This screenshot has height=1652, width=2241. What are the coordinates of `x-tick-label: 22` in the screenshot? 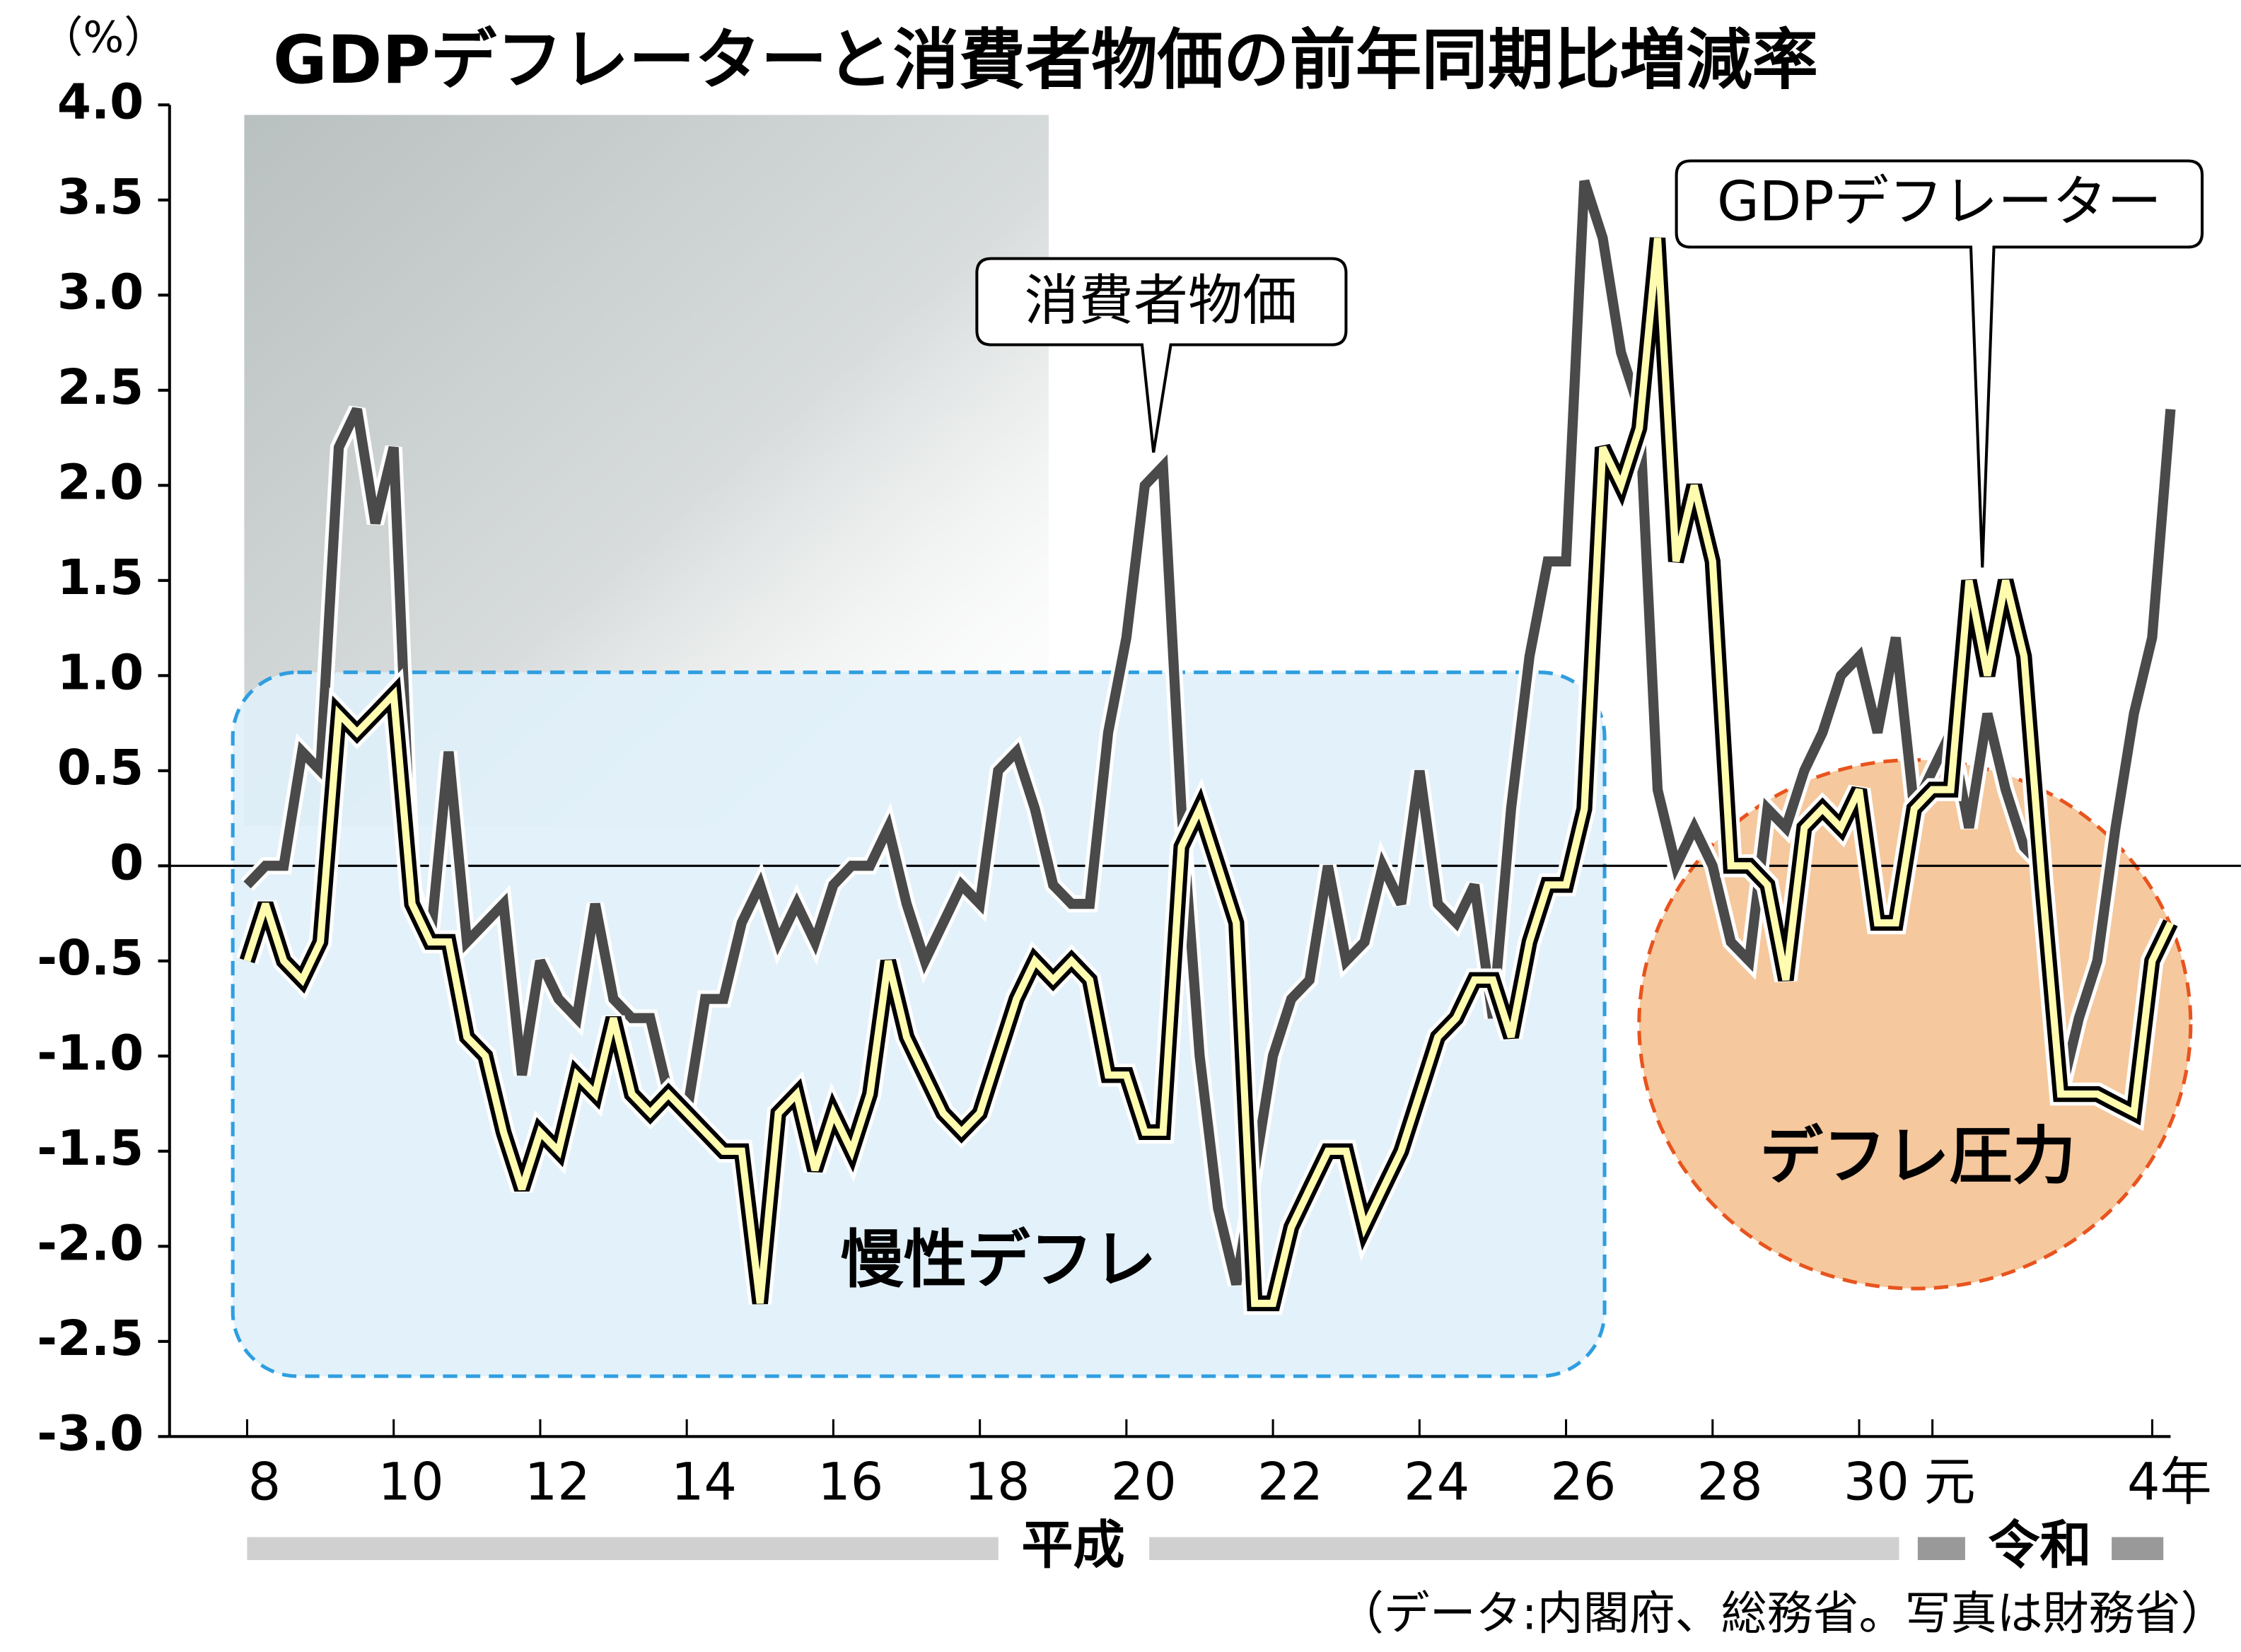 It's located at (1290, 1482).